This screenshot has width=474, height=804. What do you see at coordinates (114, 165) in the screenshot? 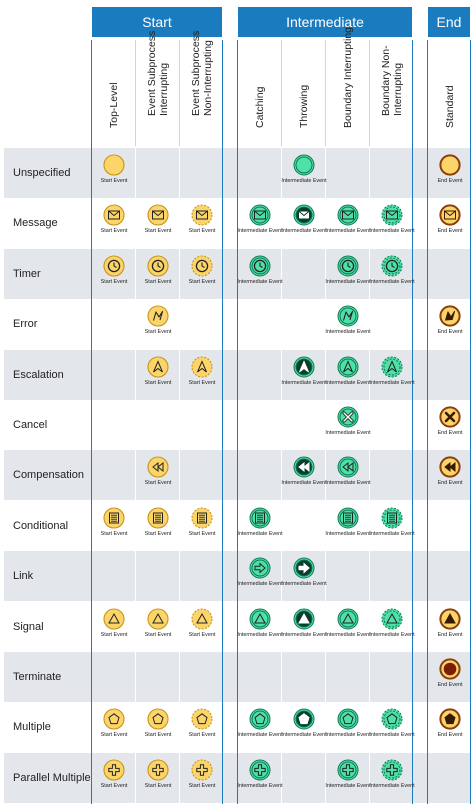
I see `plain-start-event-icon` at bounding box center [114, 165].